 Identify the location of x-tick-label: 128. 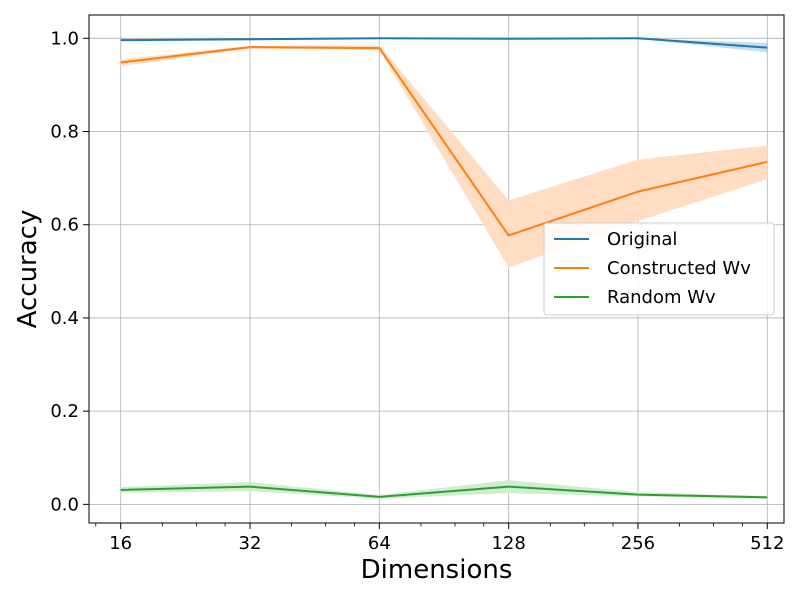
(508, 543).